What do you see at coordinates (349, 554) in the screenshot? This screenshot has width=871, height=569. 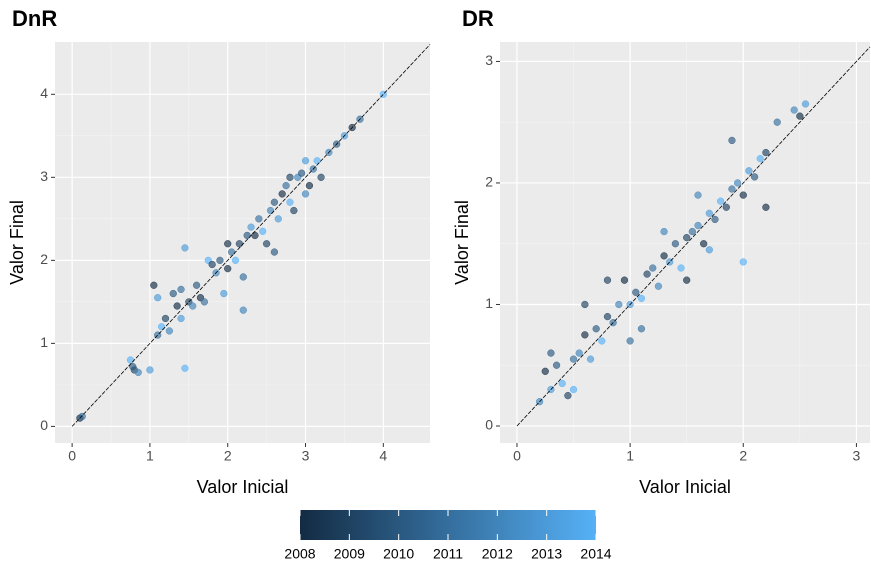 I see `colorbar-label: 2009` at bounding box center [349, 554].